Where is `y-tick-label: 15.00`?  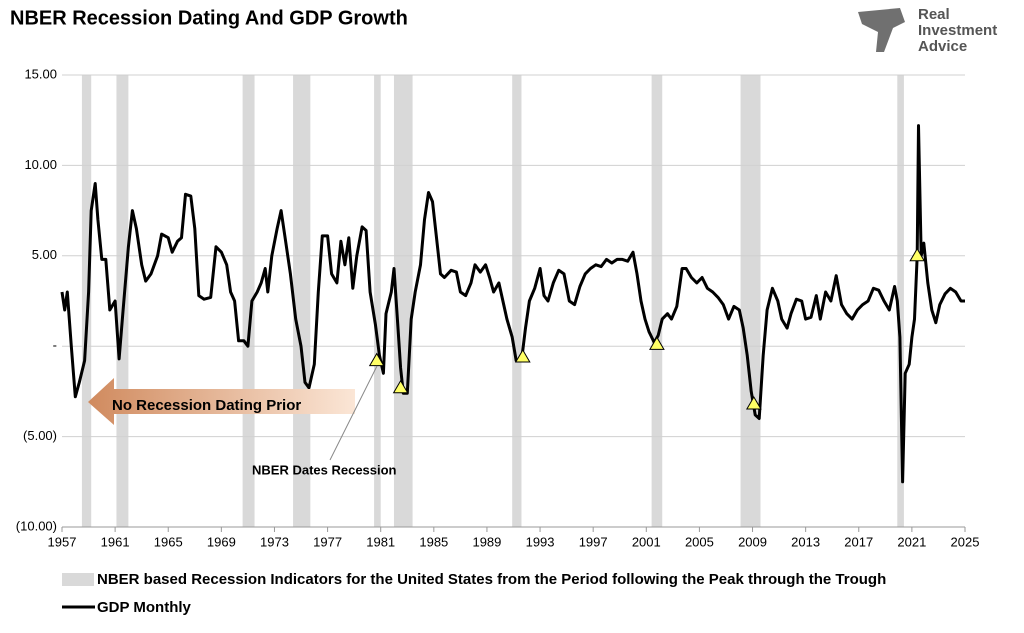 y-tick-label: 15.00 is located at coordinates (40, 73).